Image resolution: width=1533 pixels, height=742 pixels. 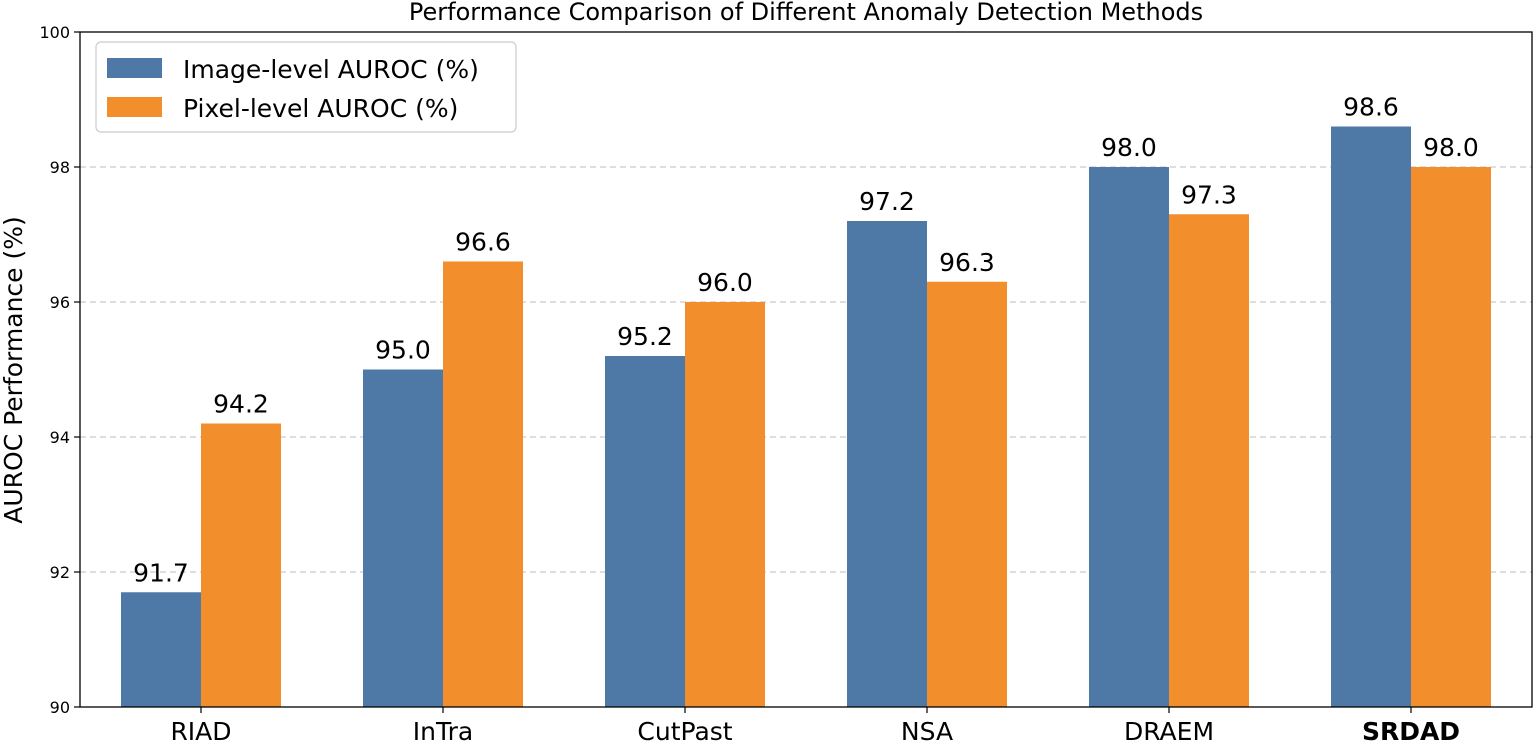 What do you see at coordinates (483, 242) in the screenshot?
I see `data-label: 96.6` at bounding box center [483, 242].